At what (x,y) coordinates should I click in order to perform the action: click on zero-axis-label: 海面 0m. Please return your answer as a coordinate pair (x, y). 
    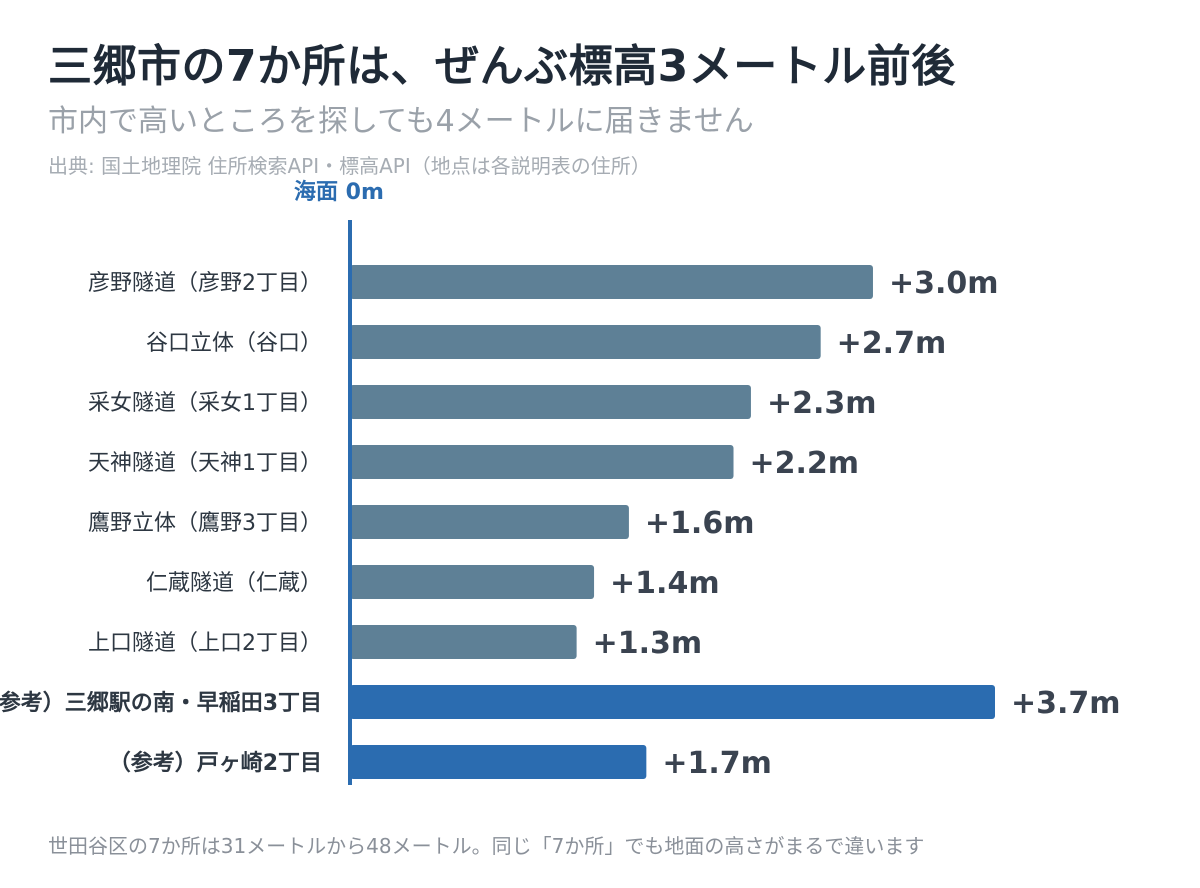
    Looking at the image, I should click on (339, 192).